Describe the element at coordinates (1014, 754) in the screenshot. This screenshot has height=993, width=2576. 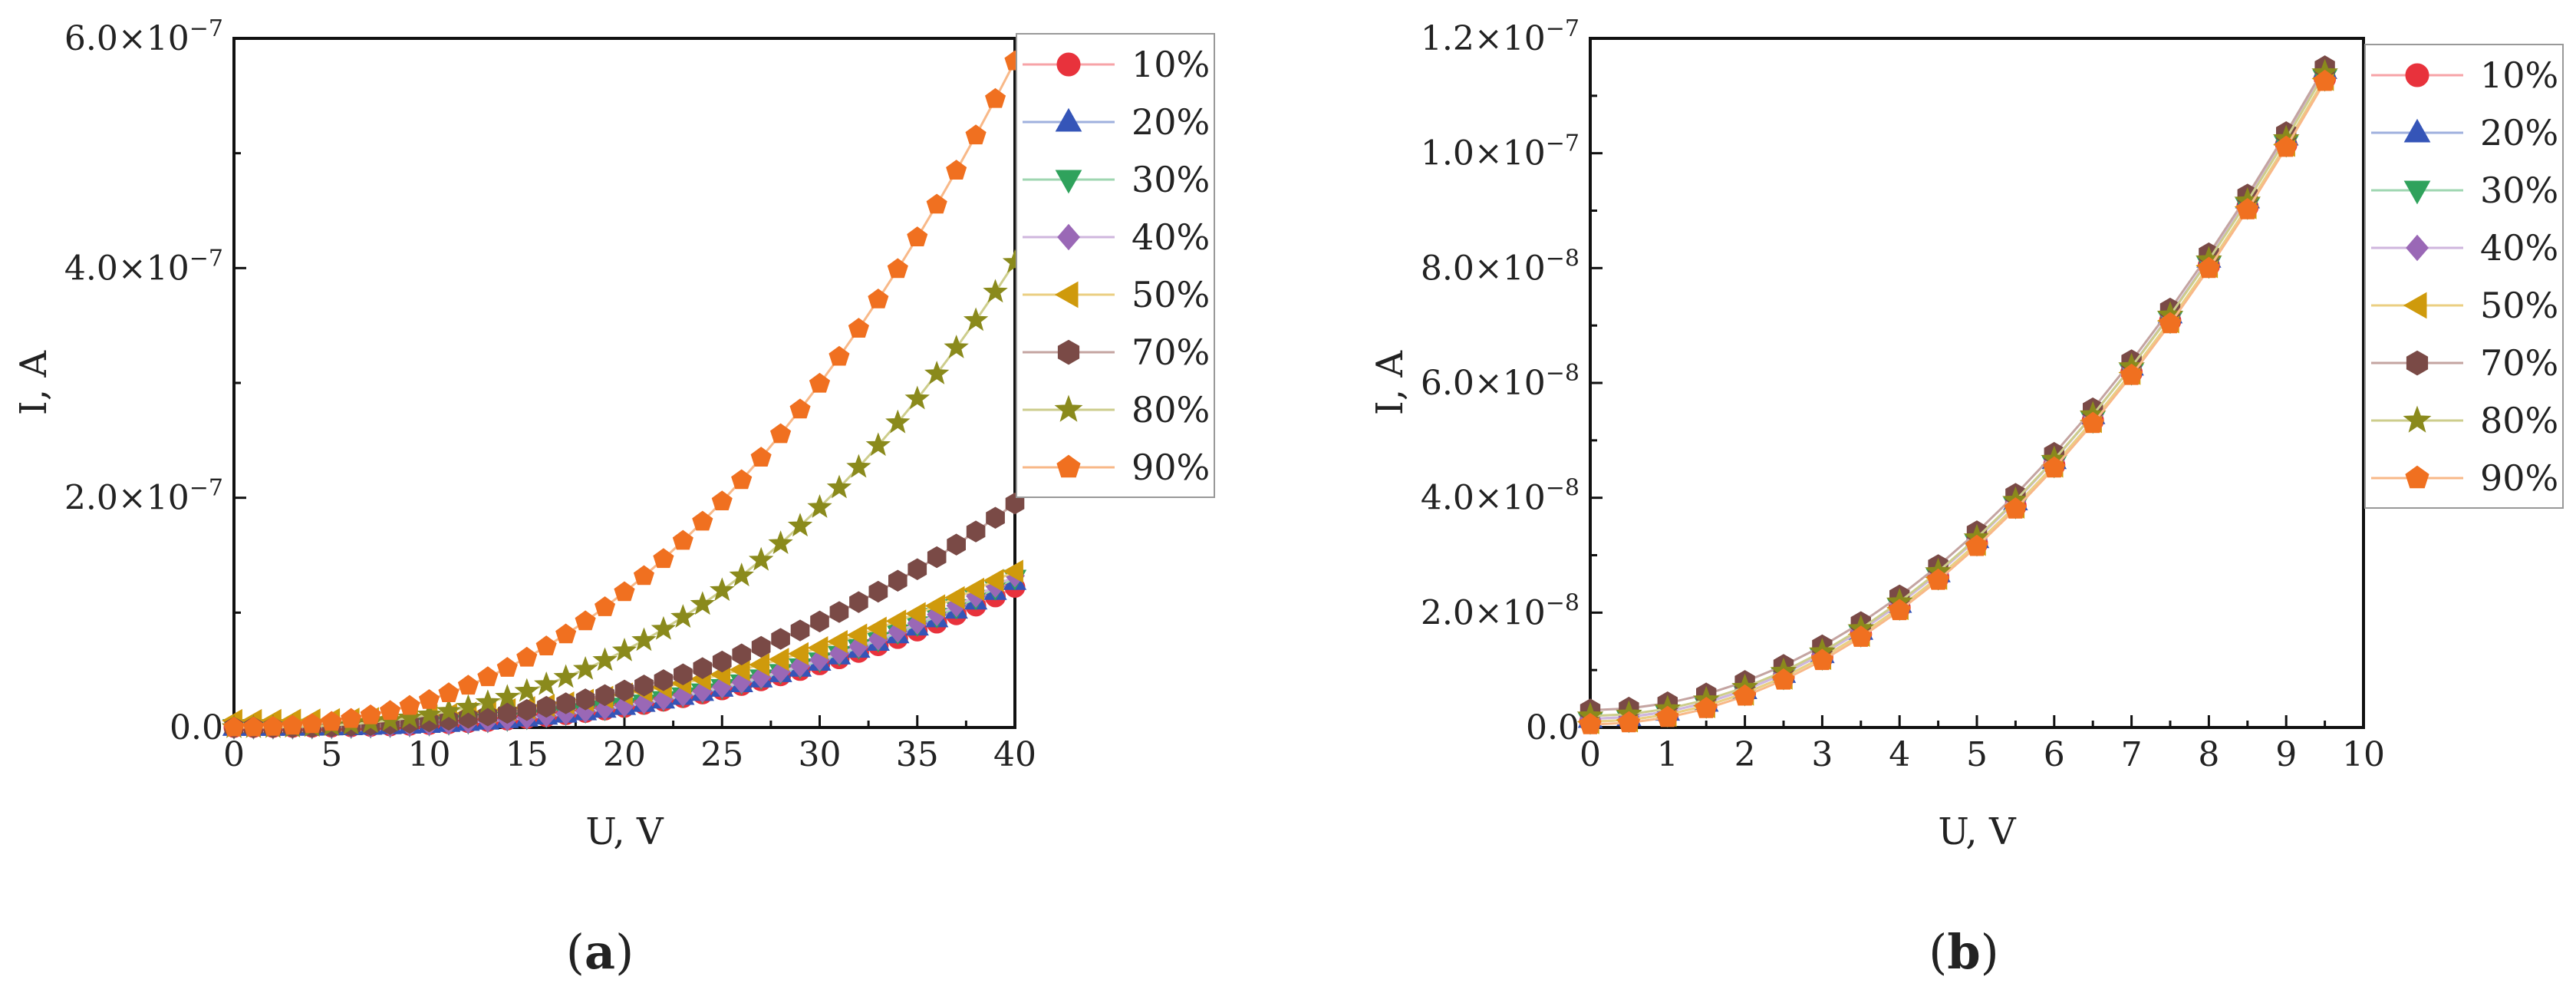
I see `x-tick-label: 40` at that location.